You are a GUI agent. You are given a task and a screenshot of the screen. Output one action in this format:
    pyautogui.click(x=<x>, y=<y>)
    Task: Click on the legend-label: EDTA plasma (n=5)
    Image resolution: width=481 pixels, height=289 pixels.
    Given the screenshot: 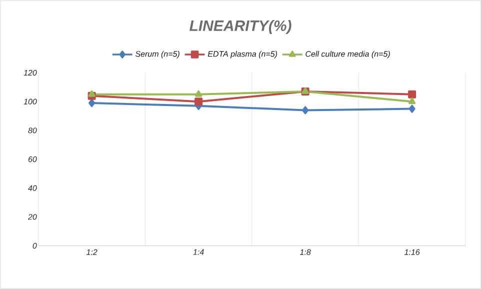 What is the action you would take?
    pyautogui.click(x=242, y=54)
    